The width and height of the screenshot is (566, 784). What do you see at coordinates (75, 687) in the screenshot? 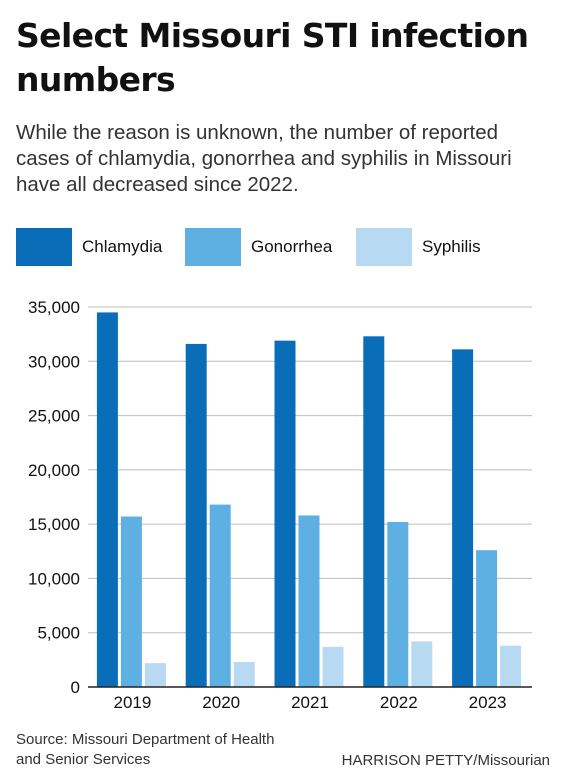
I see `y-tick-label: 0` at bounding box center [75, 687].